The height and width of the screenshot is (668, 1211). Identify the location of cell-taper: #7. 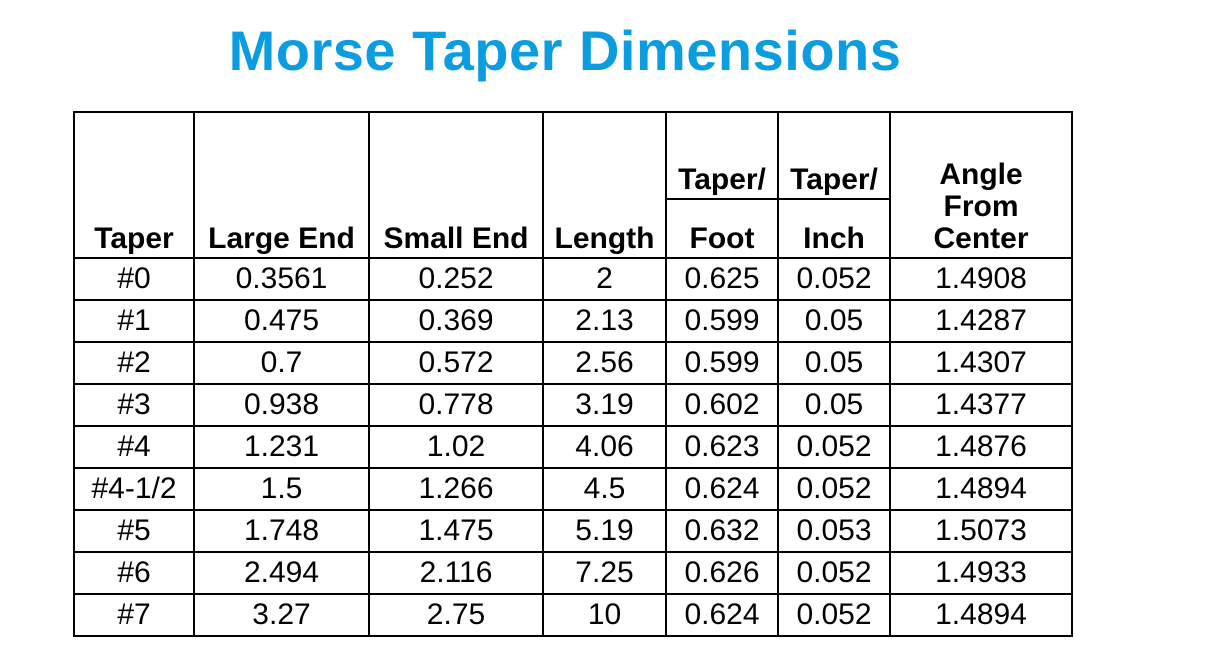
(134, 615).